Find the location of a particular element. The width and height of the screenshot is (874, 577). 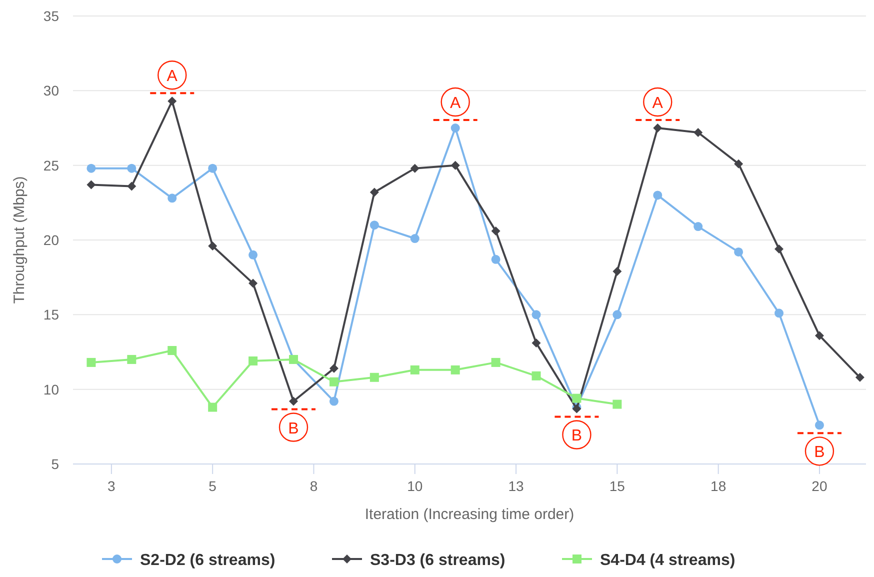

legend-label: S3-D3 (6 streams) is located at coordinates (438, 560).